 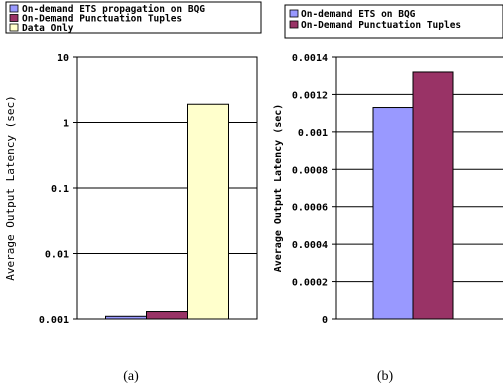 I want to click on y-tick-label-a: 10, so click(x=63, y=58).